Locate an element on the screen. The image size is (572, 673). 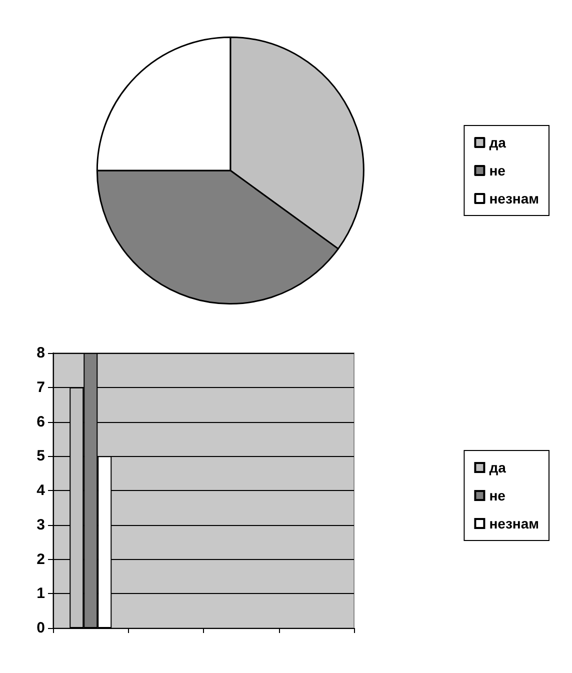
y-tick-label: 3 is located at coordinates (40, 525).